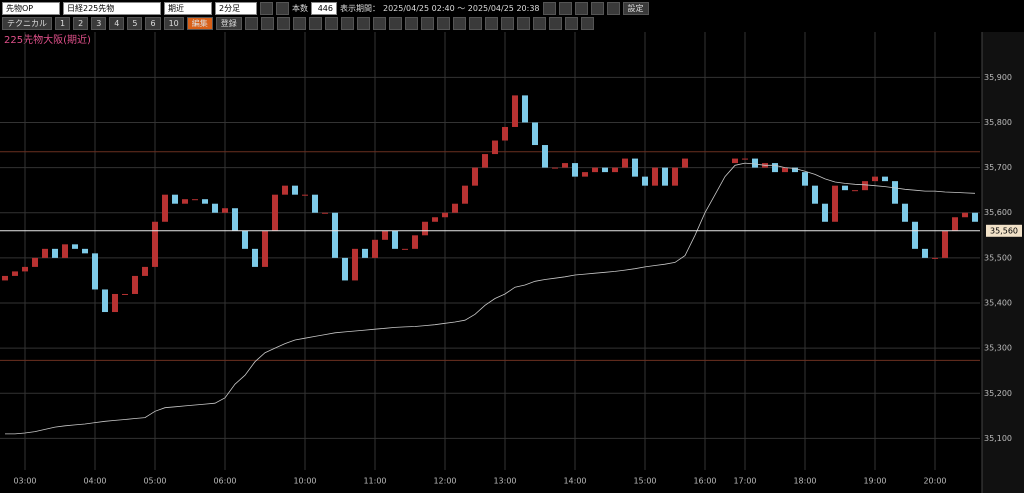 The image size is (1024, 493). Describe the element at coordinates (99, 23) in the screenshot. I see `slot-button: 3` at that location.